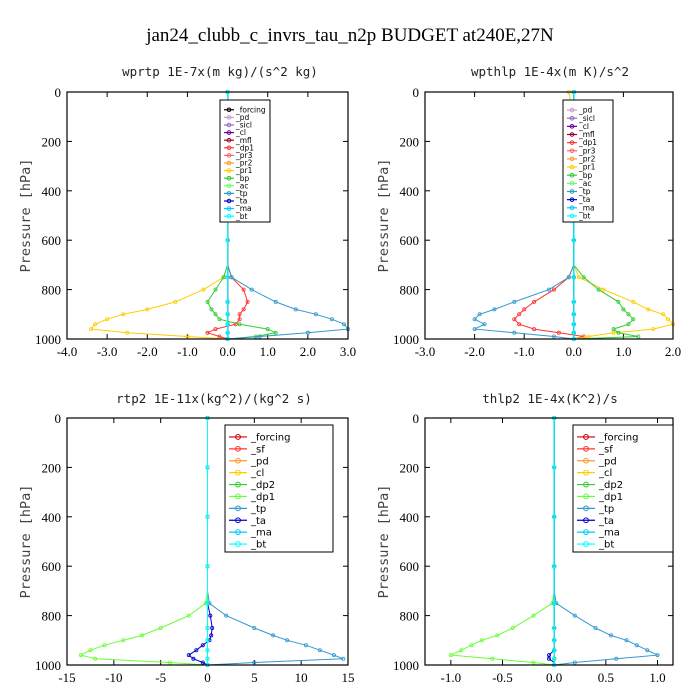 The height and width of the screenshot is (700, 700). What do you see at coordinates (250, 109) in the screenshot?
I see `legend-label: _forcing` at bounding box center [250, 109].